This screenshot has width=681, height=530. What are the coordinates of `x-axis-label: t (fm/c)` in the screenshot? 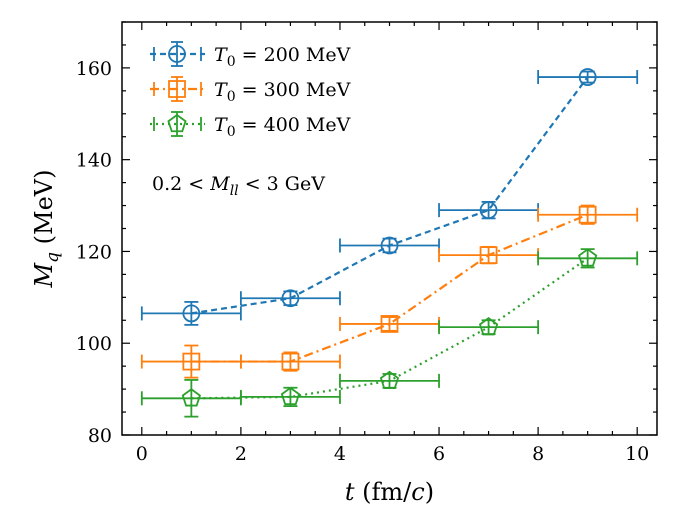 It's located at (389, 492).